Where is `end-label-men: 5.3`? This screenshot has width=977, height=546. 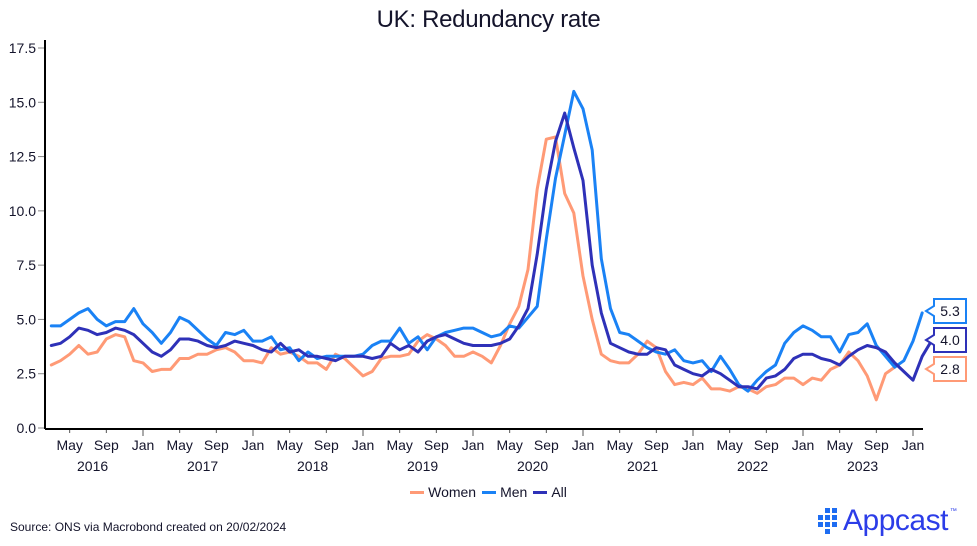
end-label-men: 5.3 is located at coordinates (950, 311).